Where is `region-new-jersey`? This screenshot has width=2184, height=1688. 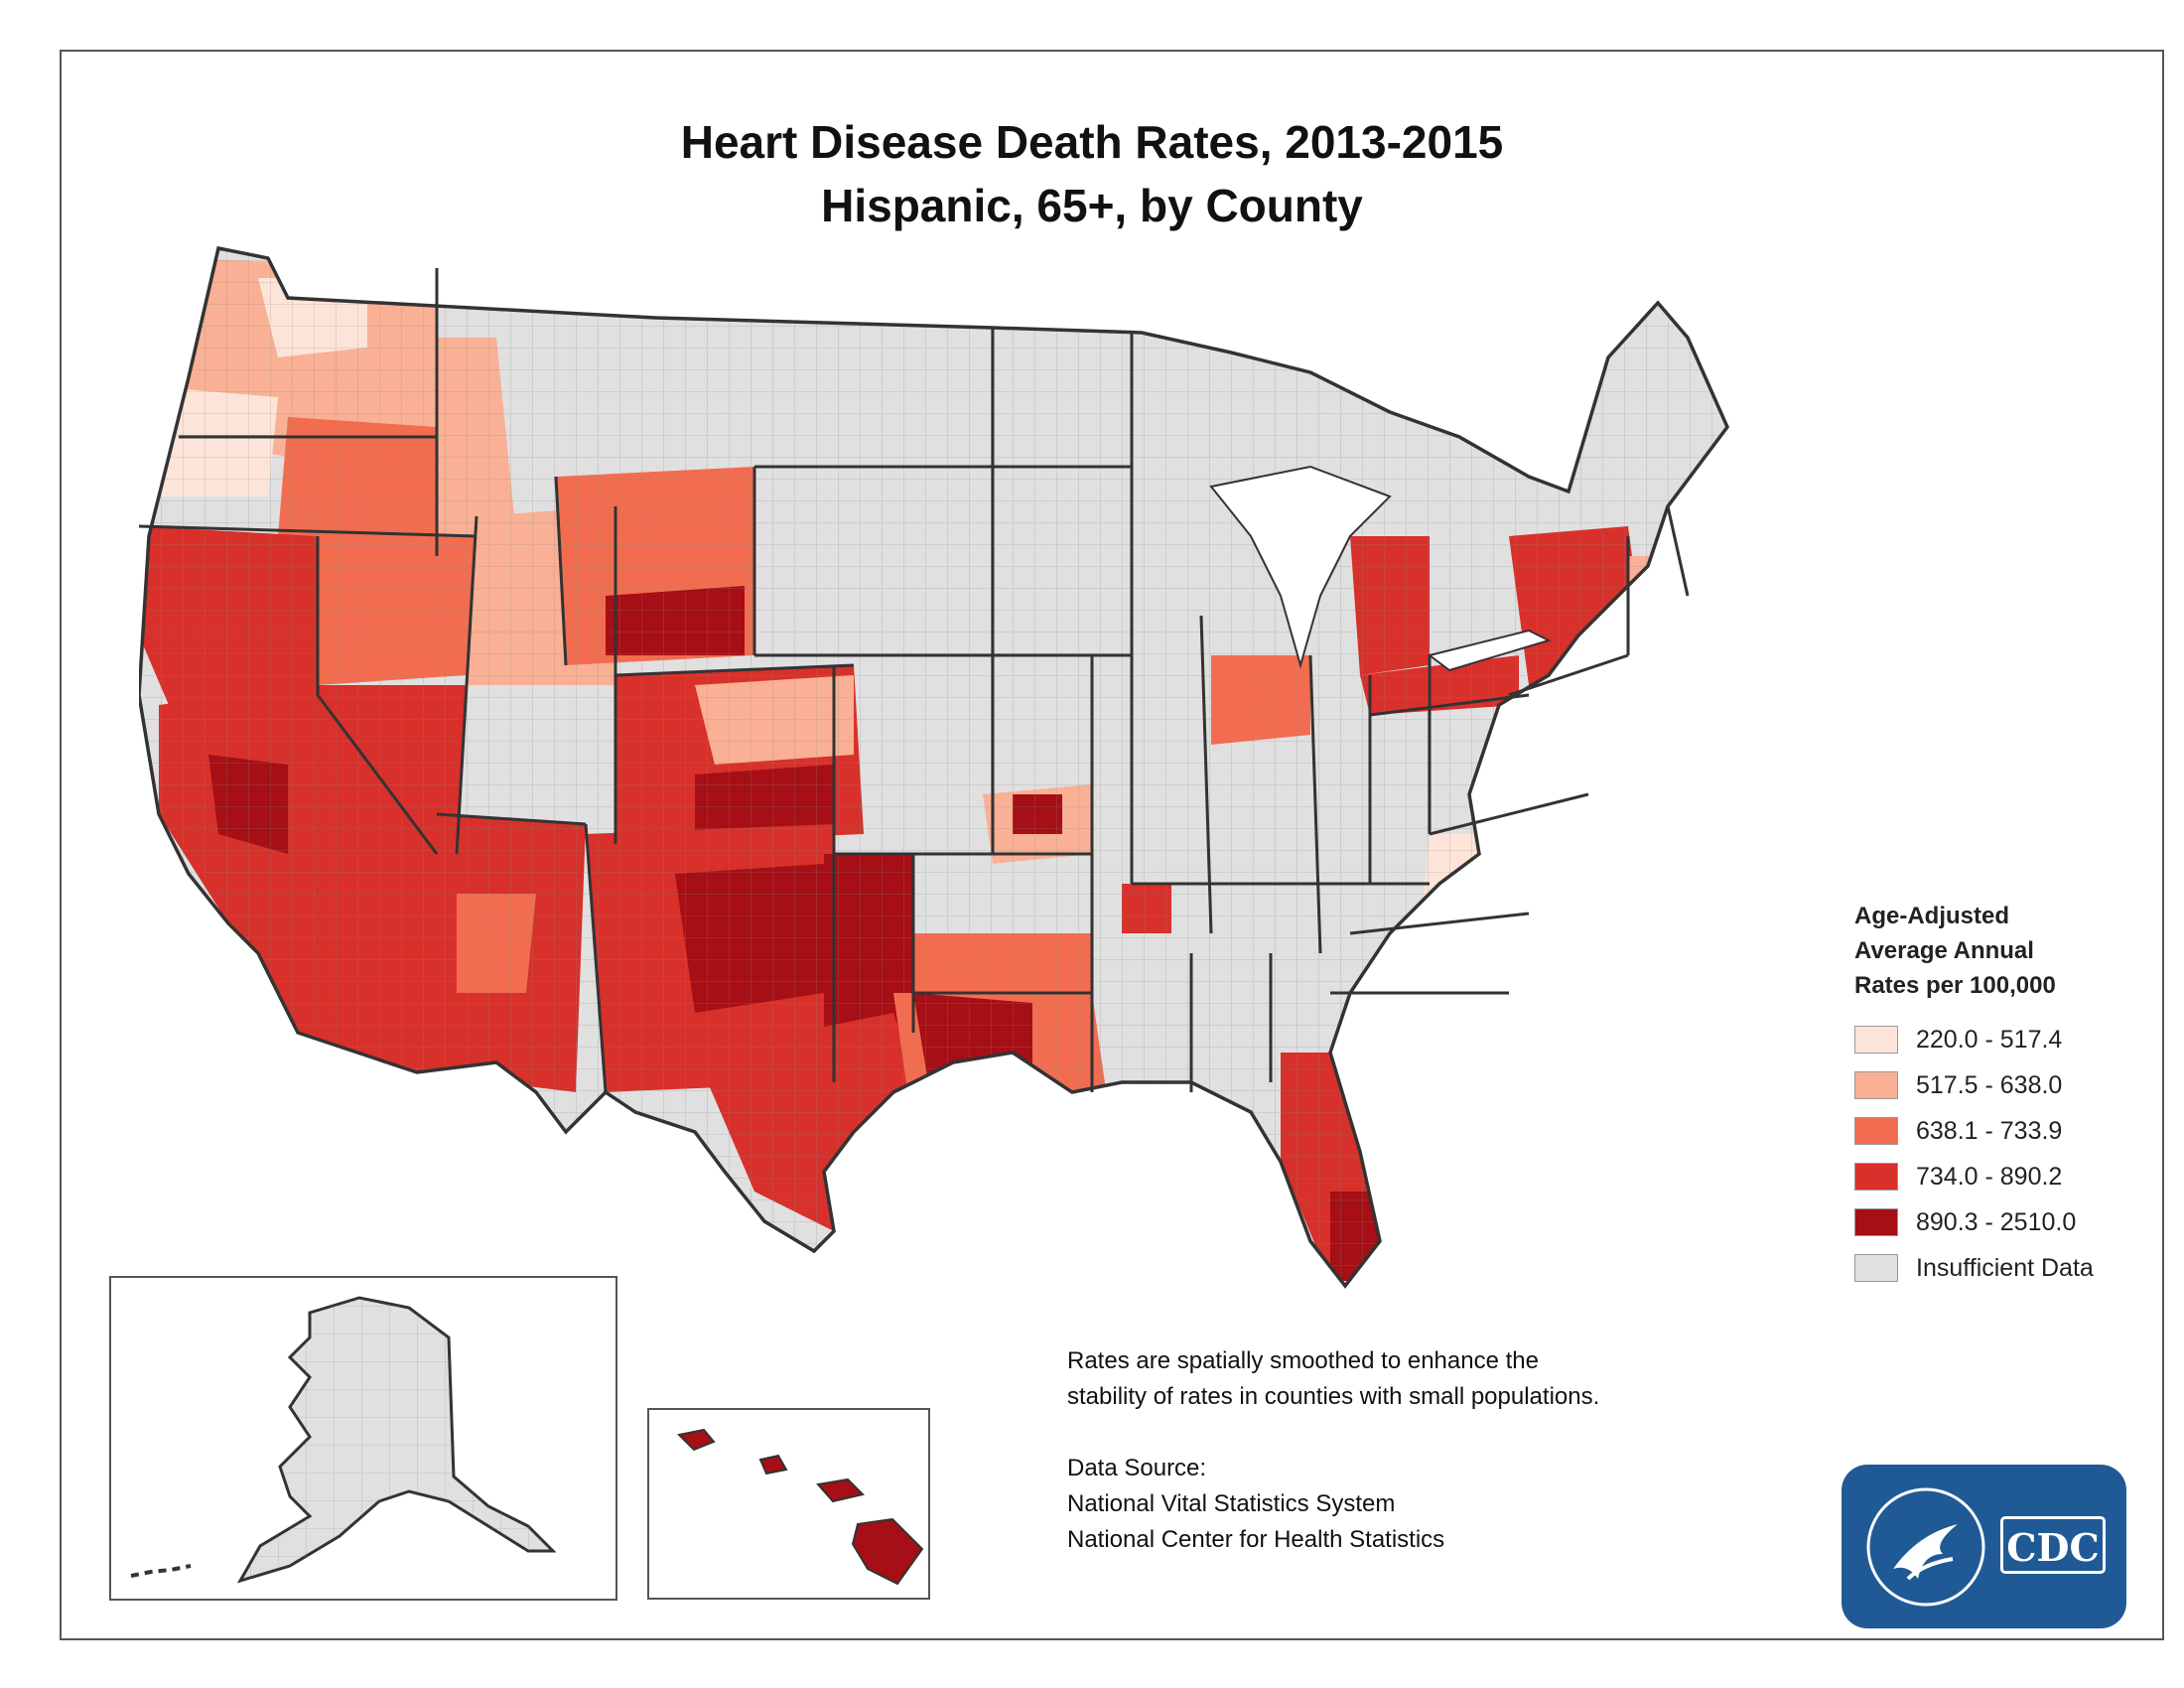 region-new-jersey is located at coordinates (1628, 695).